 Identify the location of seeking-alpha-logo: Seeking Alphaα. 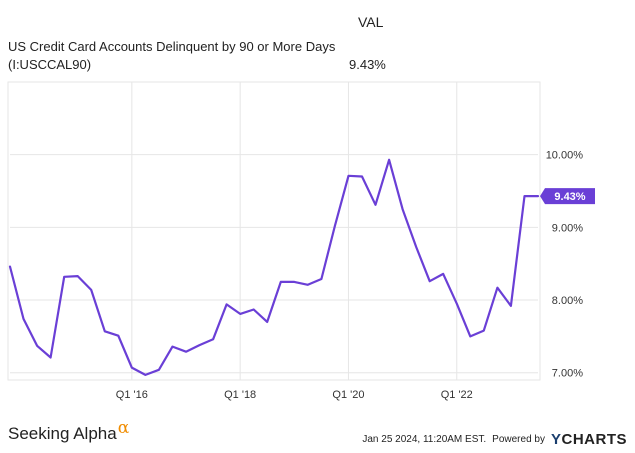
(68, 431).